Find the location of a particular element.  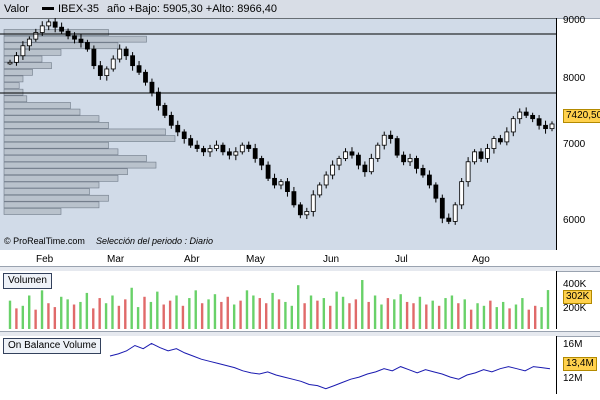

month-label-may: May is located at coordinates (255, 259).